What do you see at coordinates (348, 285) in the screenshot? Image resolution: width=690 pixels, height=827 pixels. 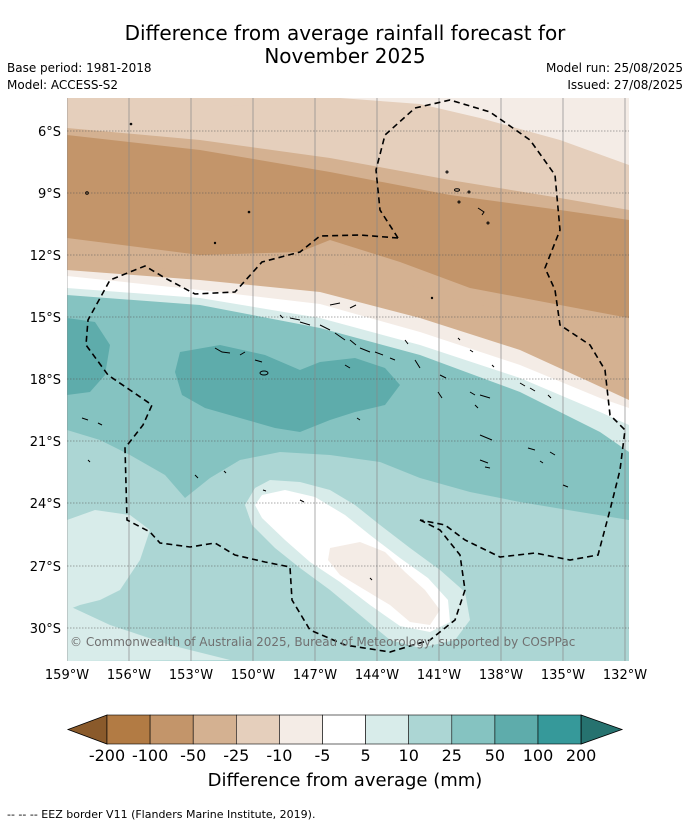 I see `band-dry-25-50-south` at bounding box center [348, 285].